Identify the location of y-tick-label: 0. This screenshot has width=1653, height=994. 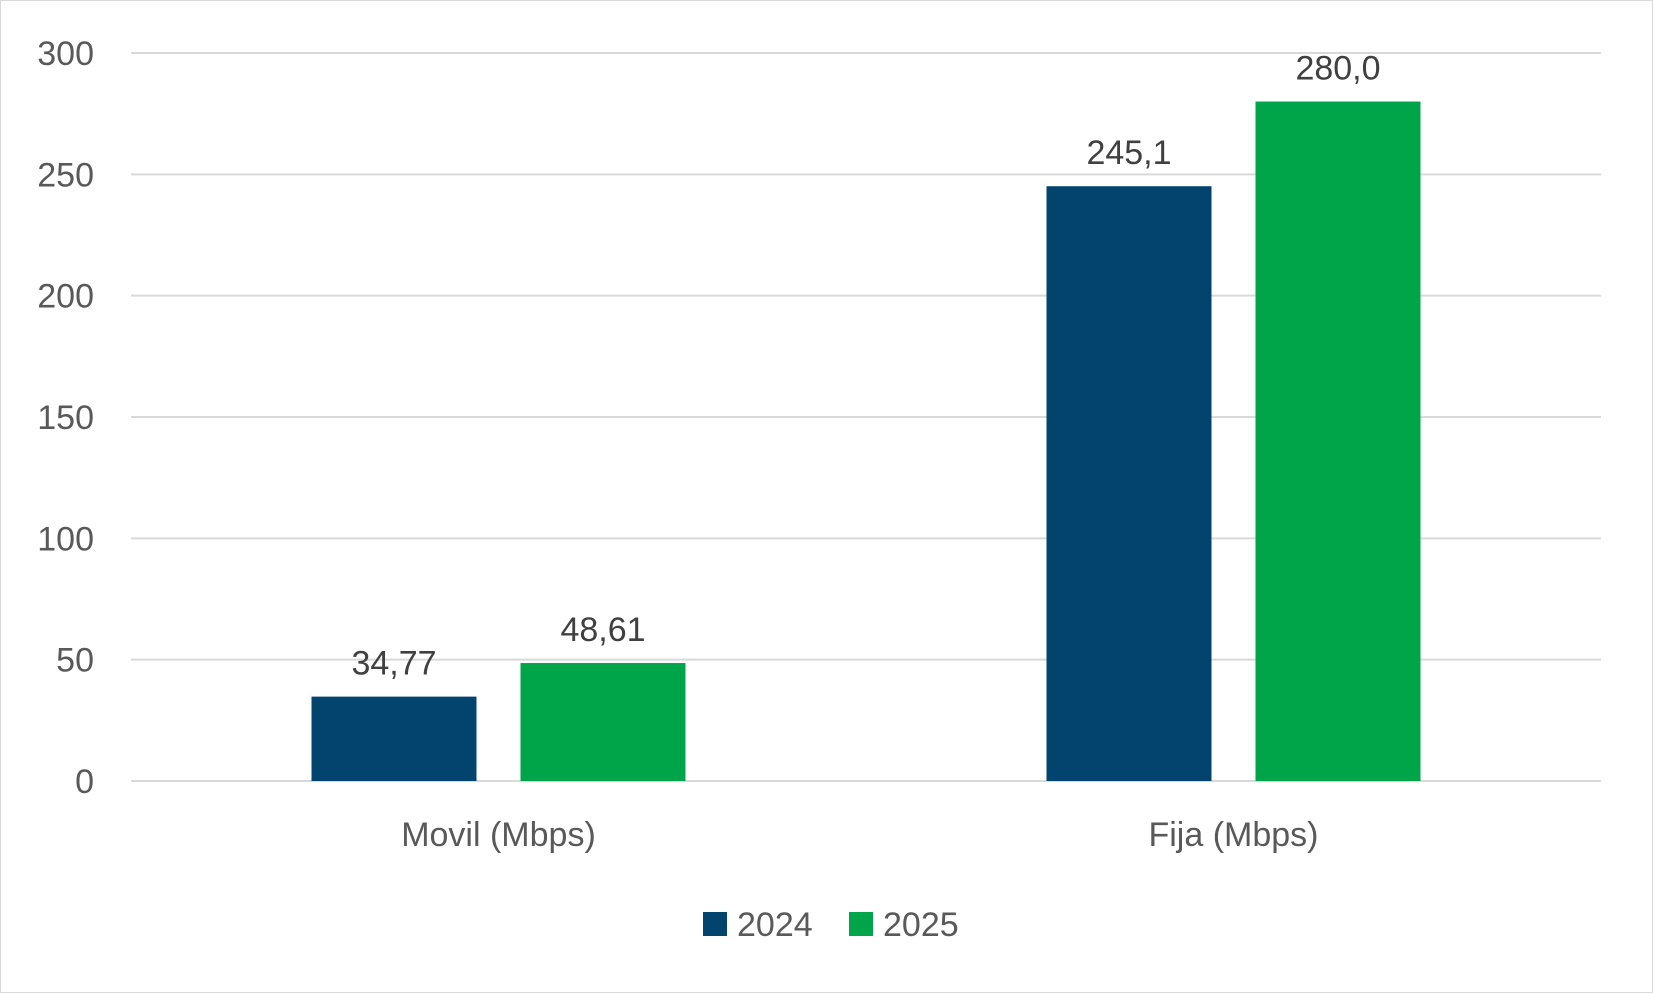
(84, 782).